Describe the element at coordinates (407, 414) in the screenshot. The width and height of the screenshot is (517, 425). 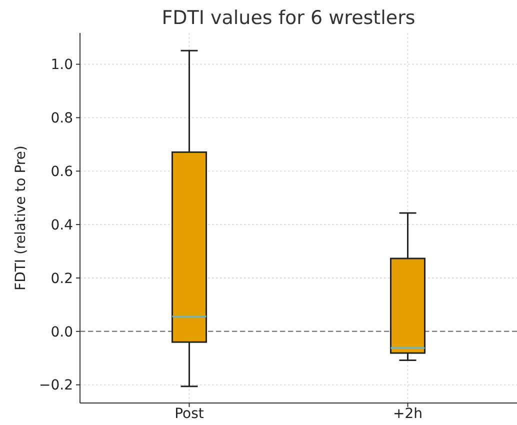
I see `x-tick-label: +2h` at that location.